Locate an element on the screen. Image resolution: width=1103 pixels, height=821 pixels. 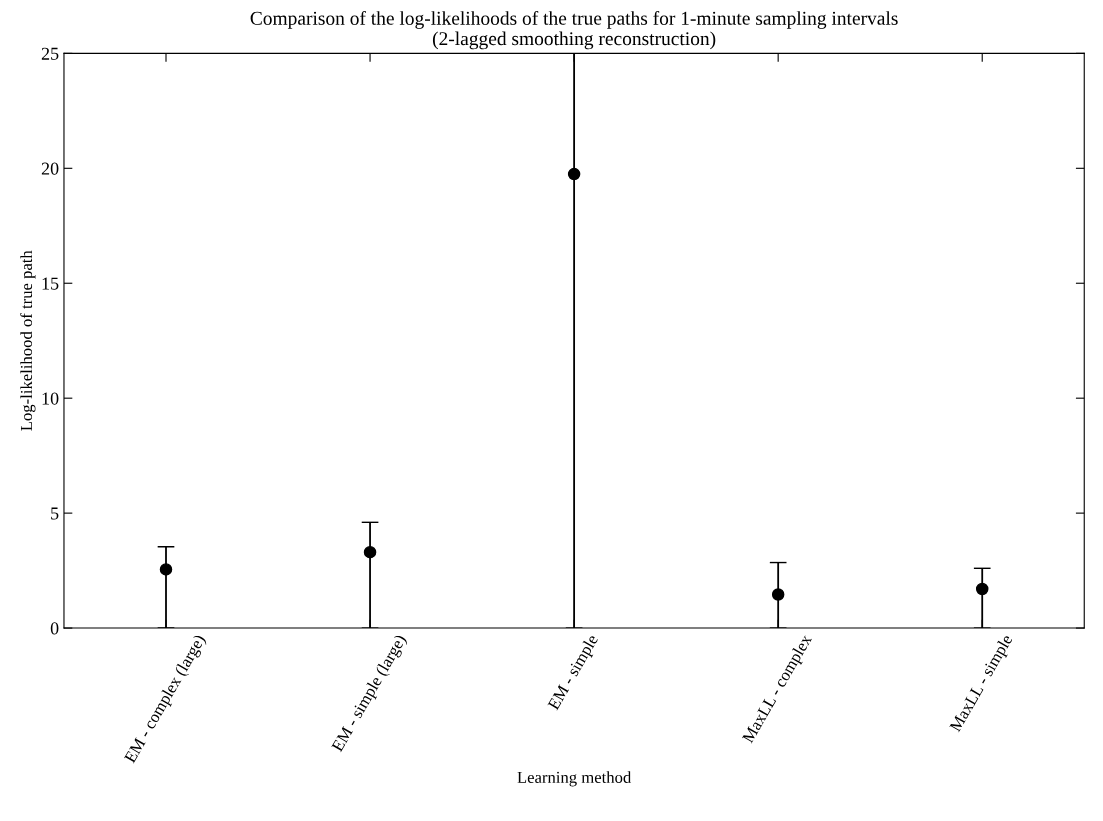
y-tick-label: 20 is located at coordinates (50, 168).